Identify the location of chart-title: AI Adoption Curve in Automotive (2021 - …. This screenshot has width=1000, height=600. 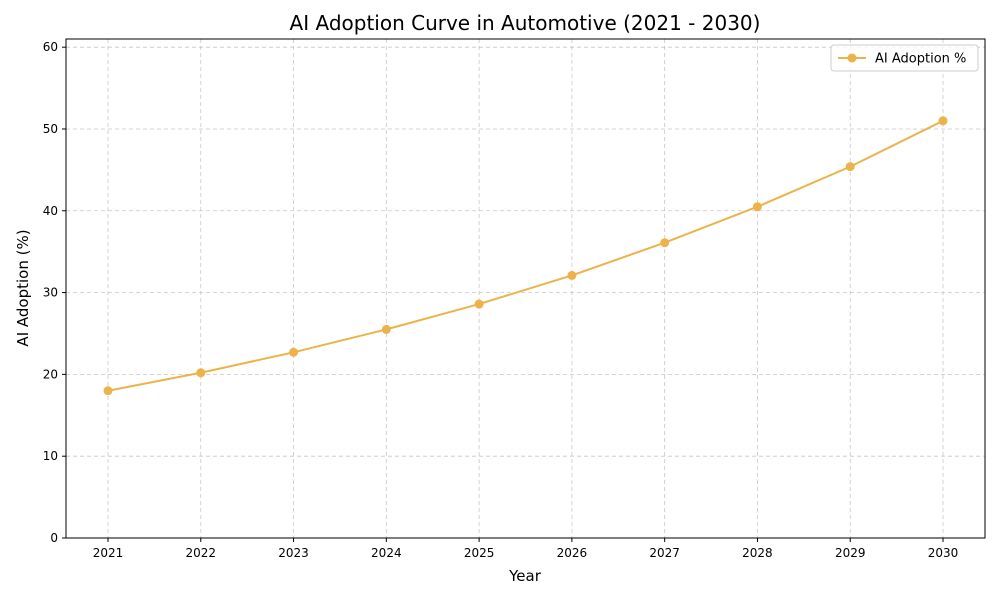
(525, 23).